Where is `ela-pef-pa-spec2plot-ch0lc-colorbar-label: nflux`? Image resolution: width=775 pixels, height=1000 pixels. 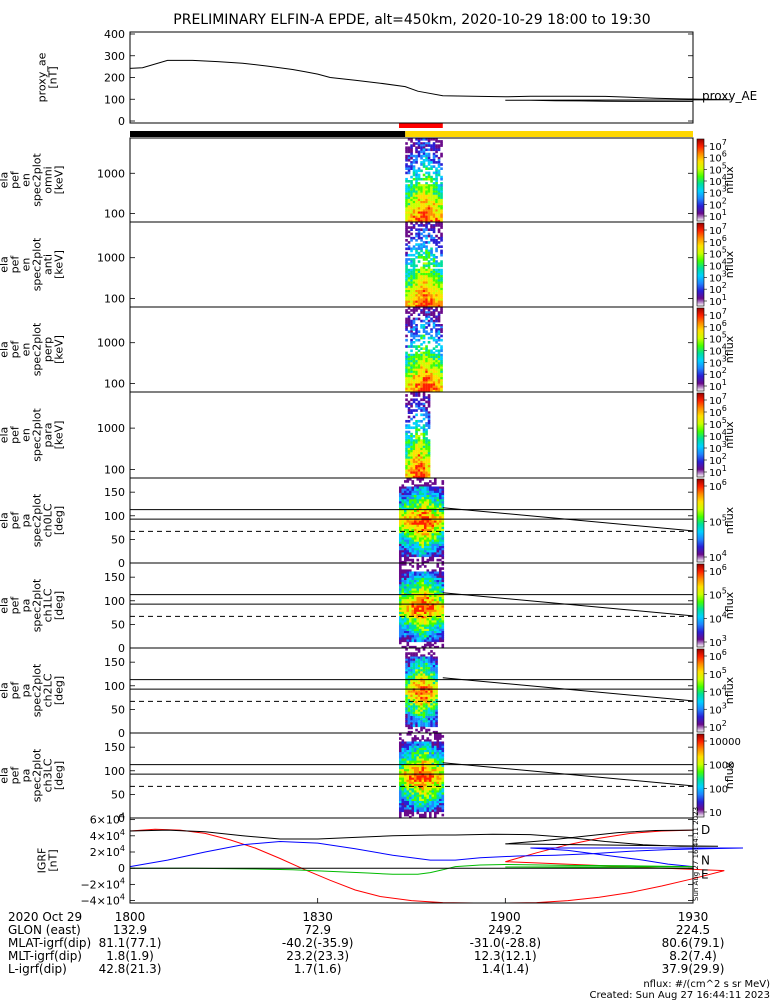
ela-pef-pa-spec2plot-ch0lc-colorbar-label: nflux is located at coordinates (729, 520).